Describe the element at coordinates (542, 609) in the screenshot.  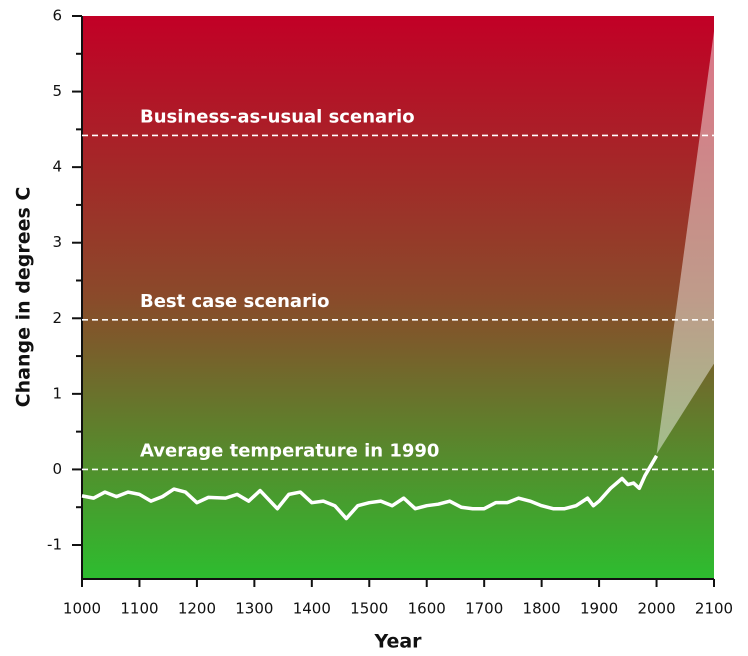
I see `x-tick-label: 1800` at that location.